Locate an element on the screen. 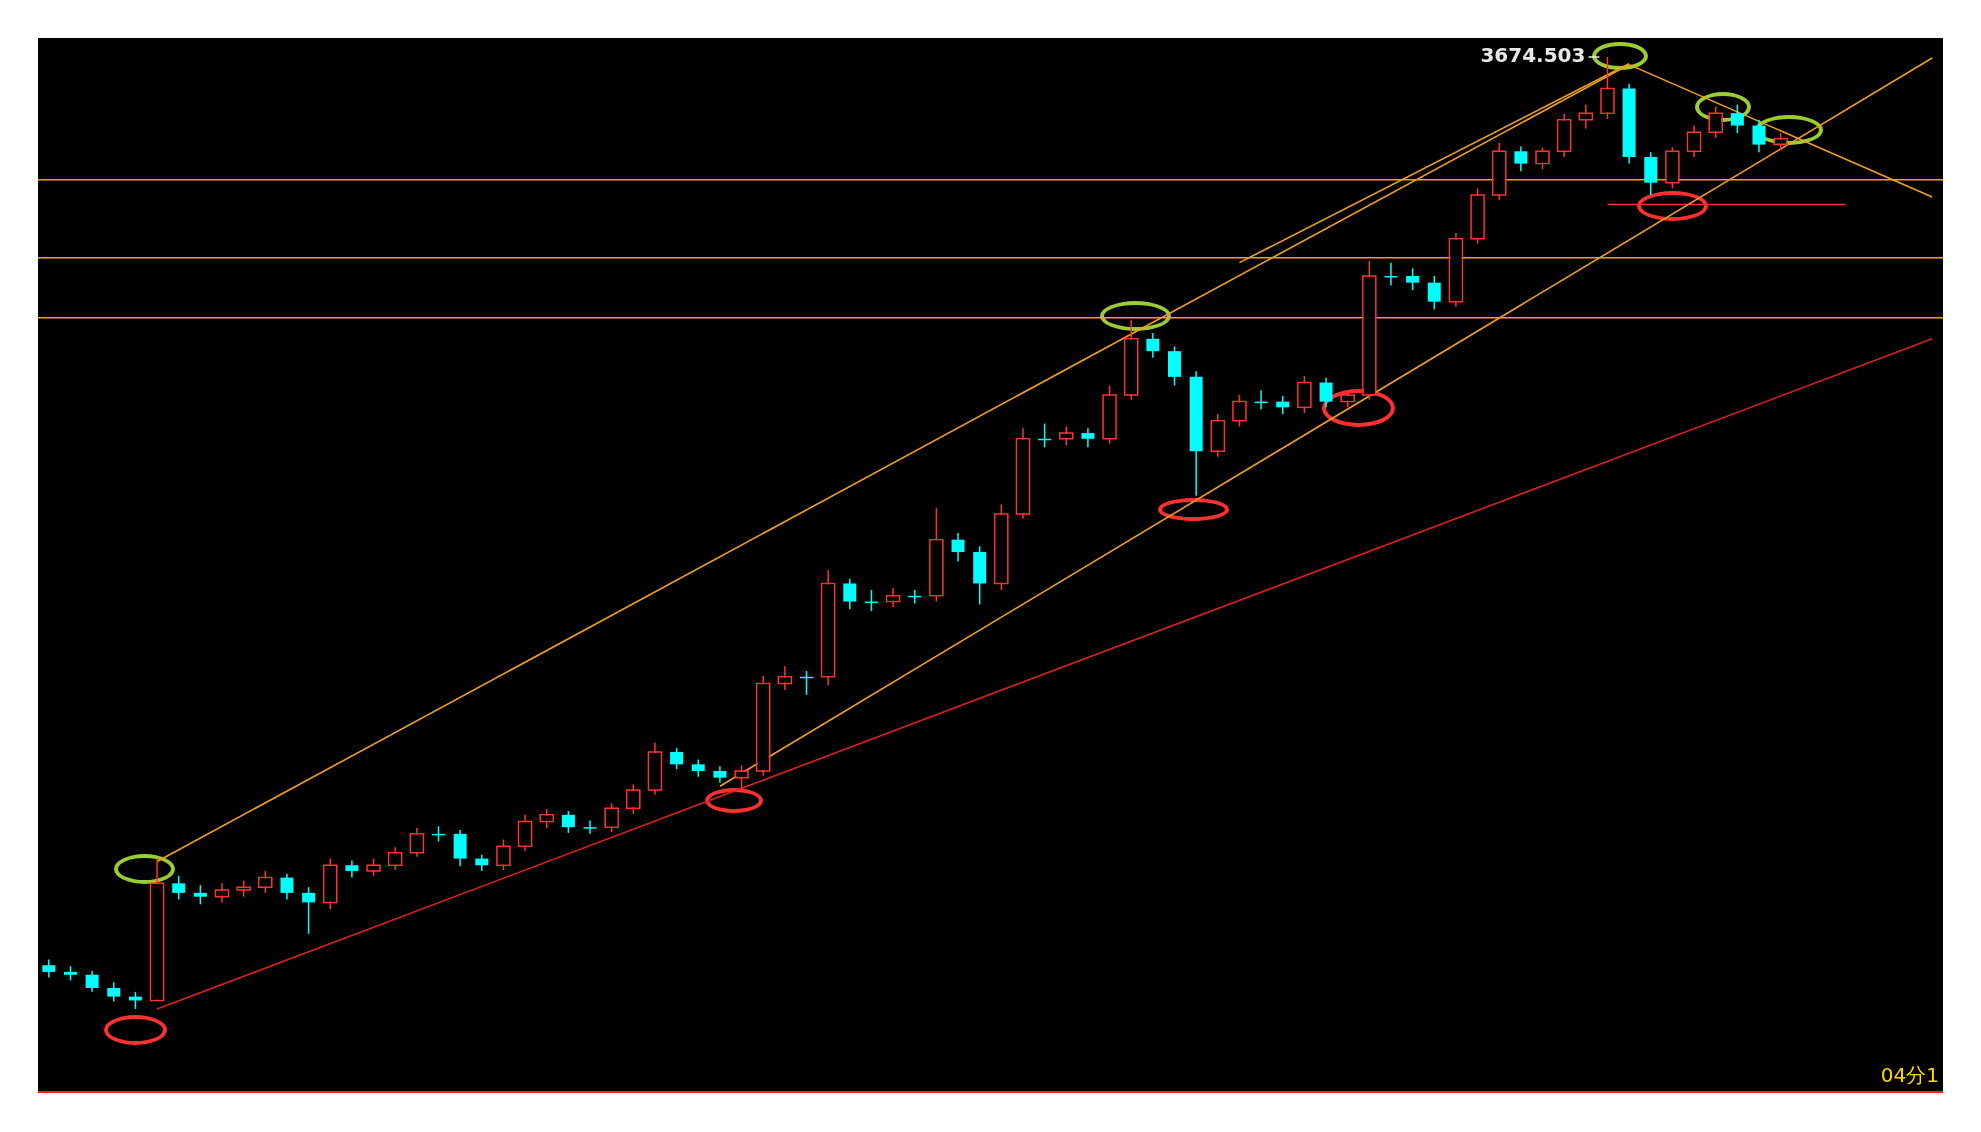  annotation: 3674.503 is located at coordinates (1533, 55).